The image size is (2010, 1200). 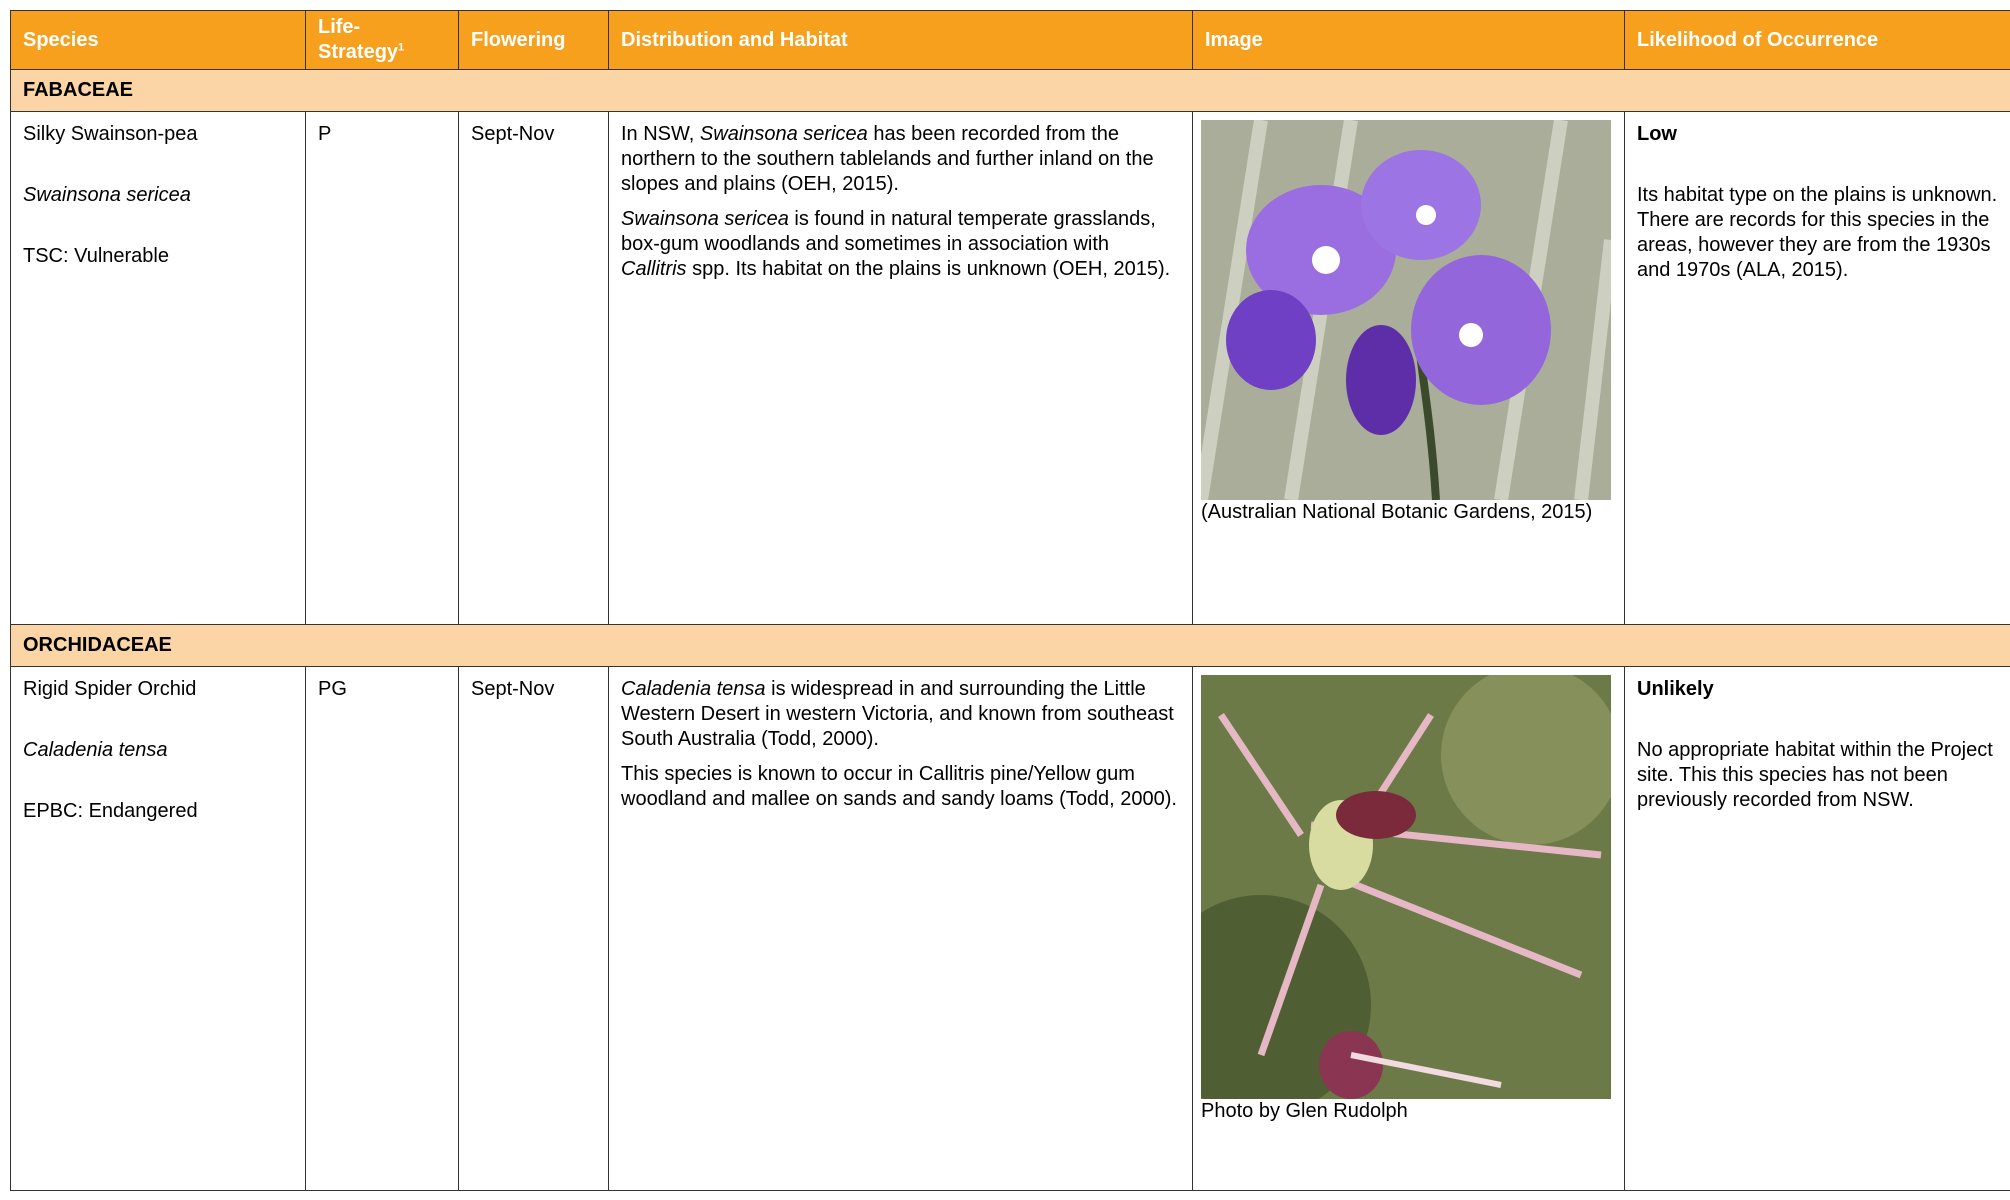 What do you see at coordinates (358, 39) in the screenshot?
I see `header-text: Life-Strategy` at bounding box center [358, 39].